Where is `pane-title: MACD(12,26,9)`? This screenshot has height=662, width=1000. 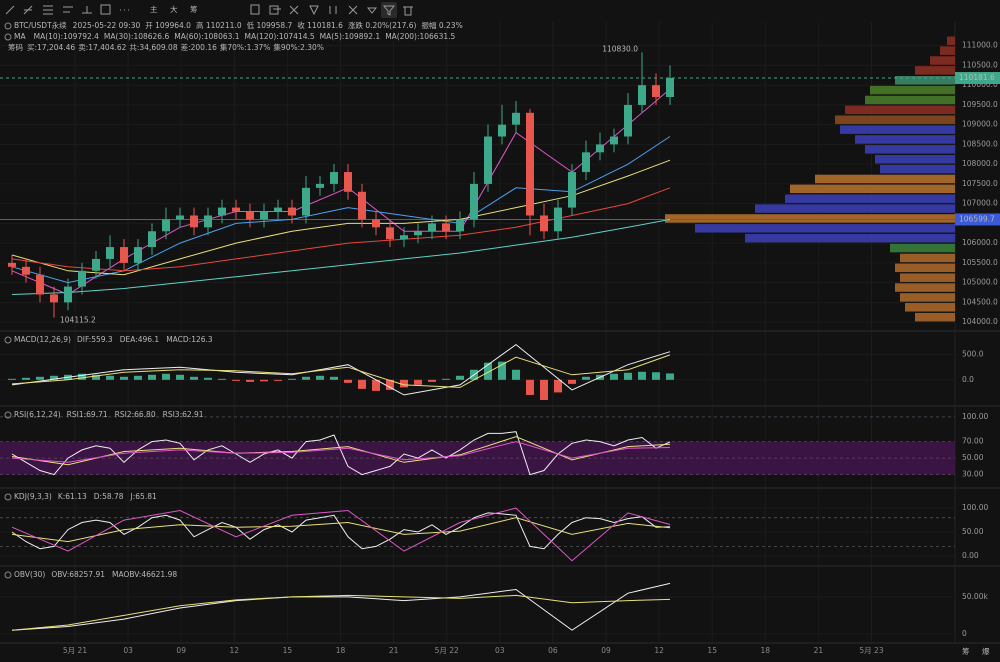
pane-title: MACD(12,26,9) is located at coordinates (42, 339).